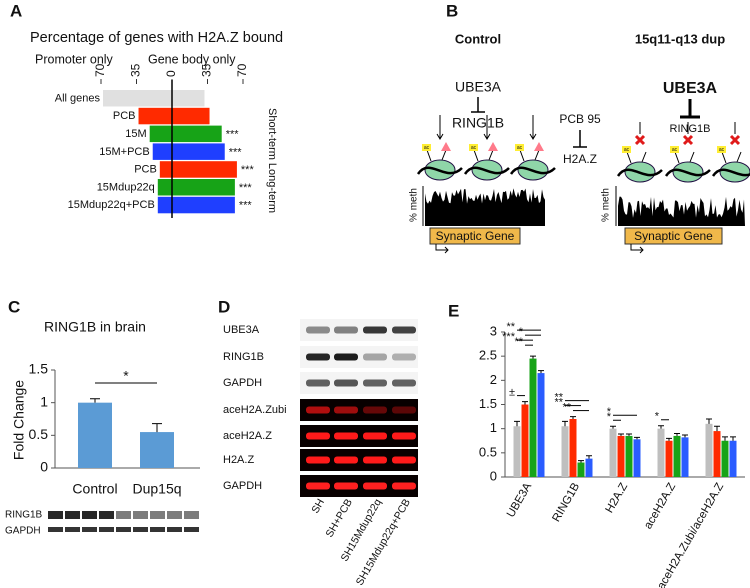  Describe the element at coordinates (78, 98) in the screenshot. I see `category-label: All genes` at that location.